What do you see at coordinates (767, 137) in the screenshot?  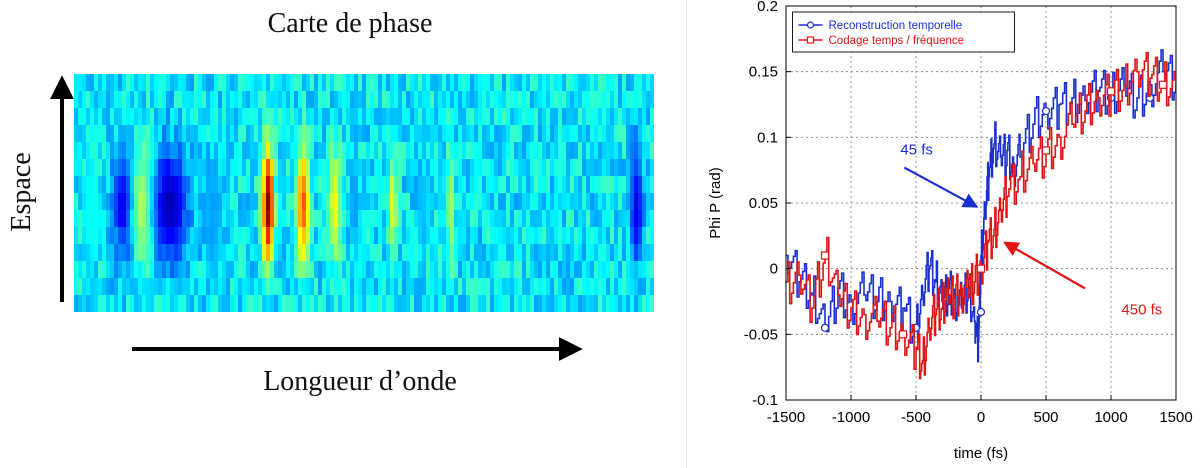 I see `y-tick-label: 0.1` at bounding box center [767, 137].